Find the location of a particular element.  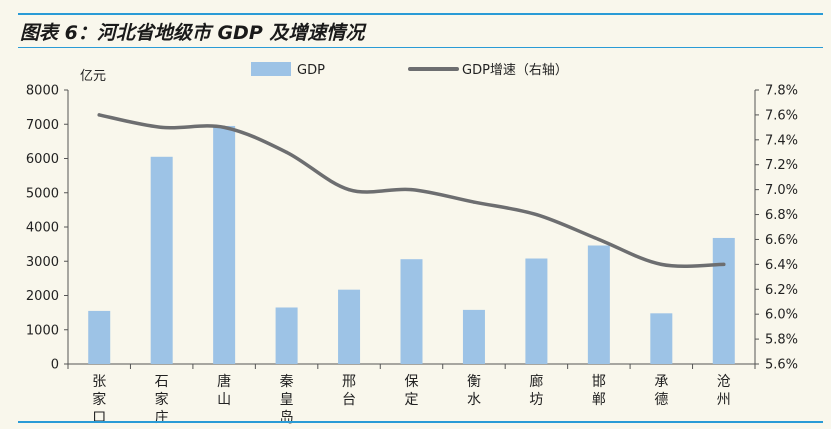

chart-legend: GDP GDP增速（右轴） is located at coordinates (409, 70).